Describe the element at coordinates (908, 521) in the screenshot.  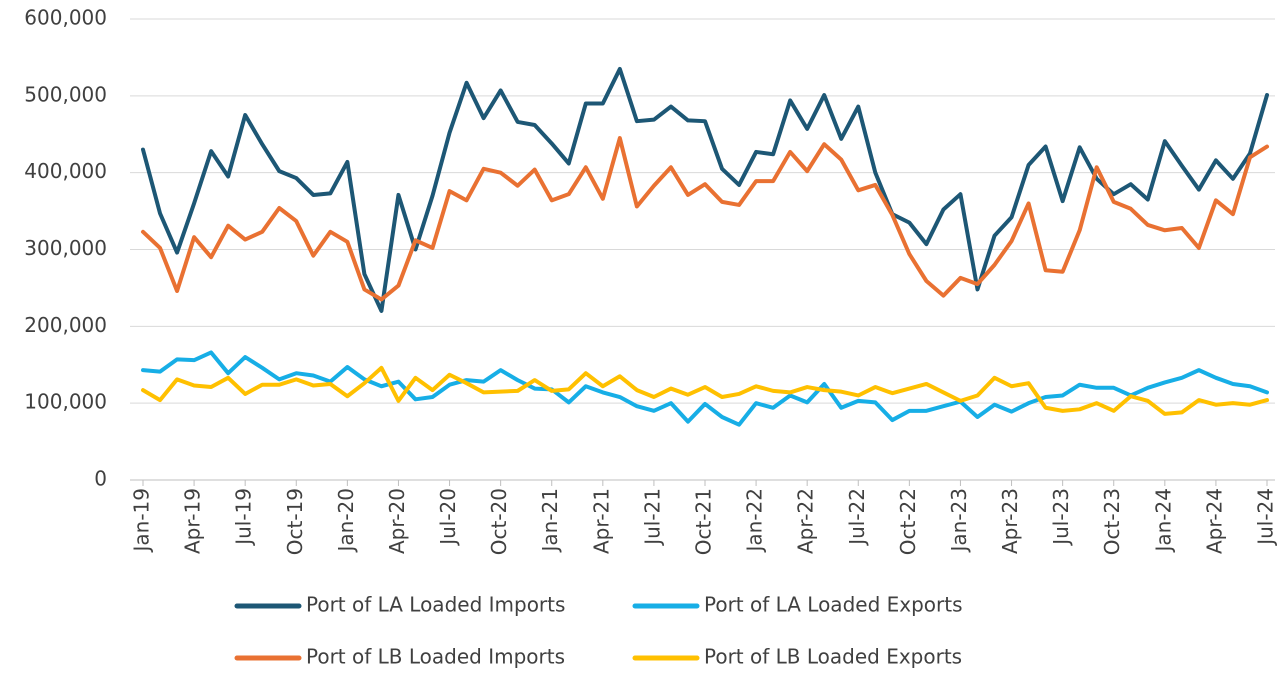
I see `x-tick-label: Oct-22` at that location.